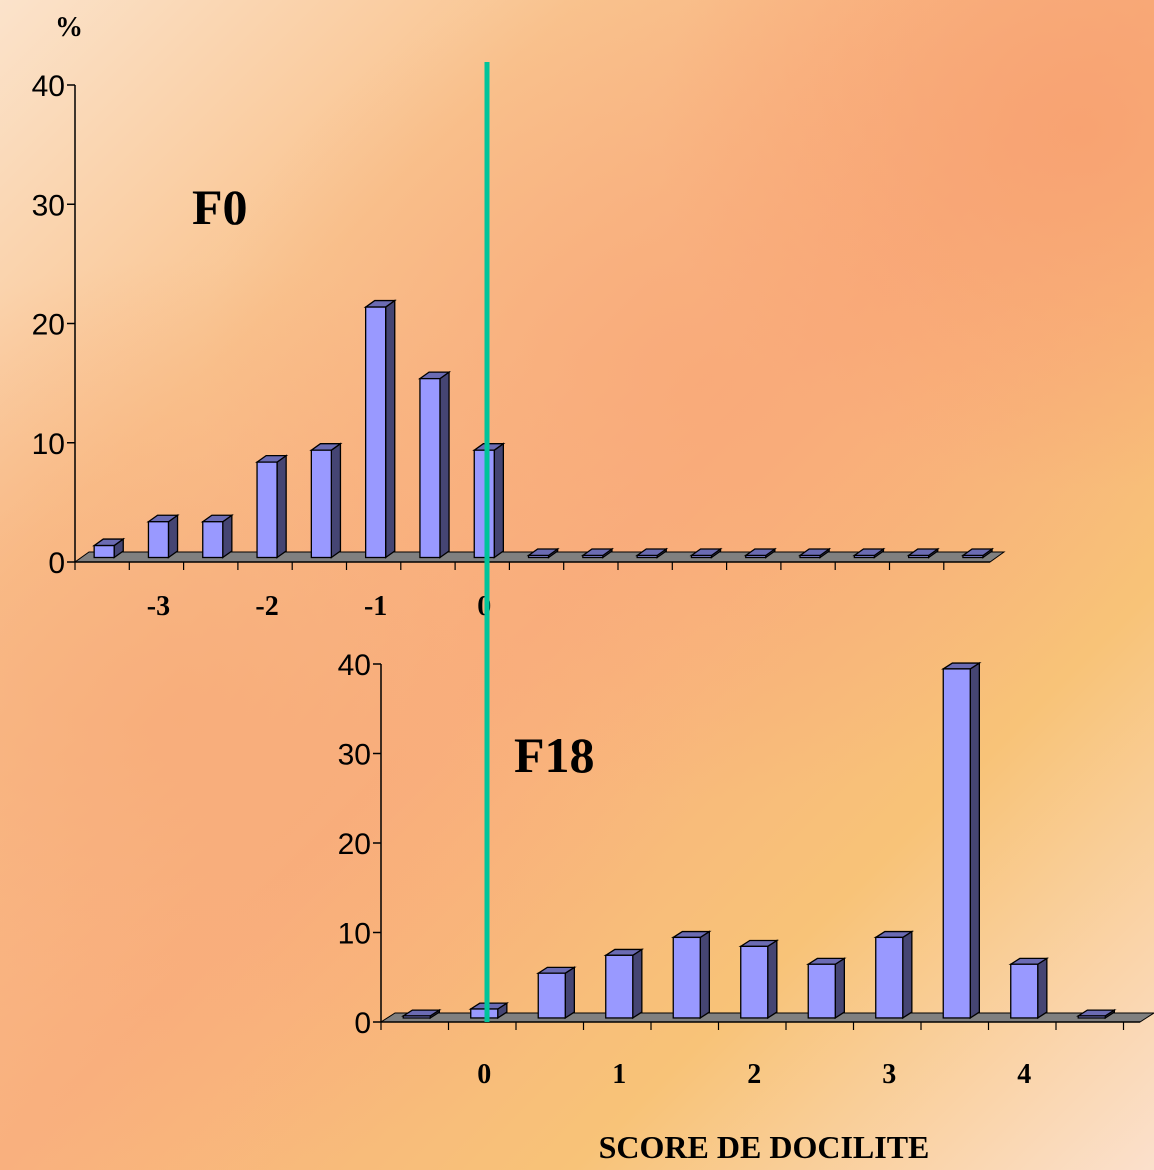  I want to click on percent-unit-label: %, so click(69, 27).